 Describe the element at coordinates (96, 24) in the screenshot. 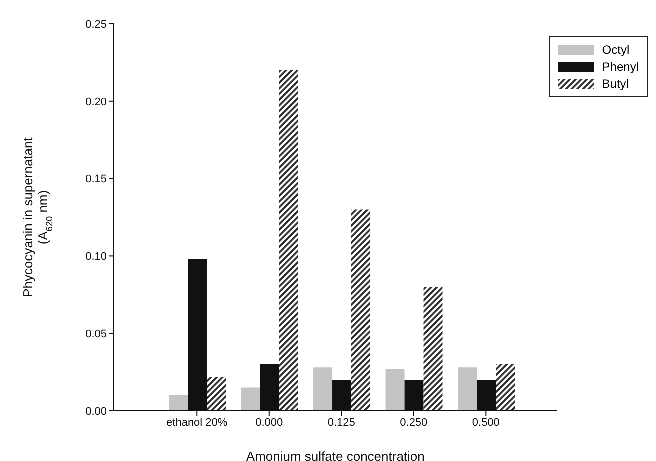

I see `y-tick-label: 0.25` at that location.